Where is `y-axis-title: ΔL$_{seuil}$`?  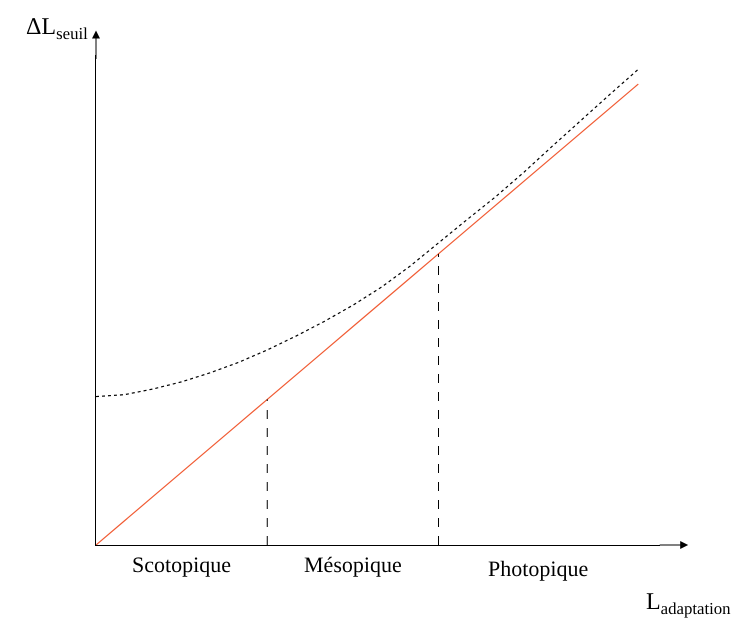
y-axis-title: ΔL$_{seuil}$ is located at coordinates (57, 29).